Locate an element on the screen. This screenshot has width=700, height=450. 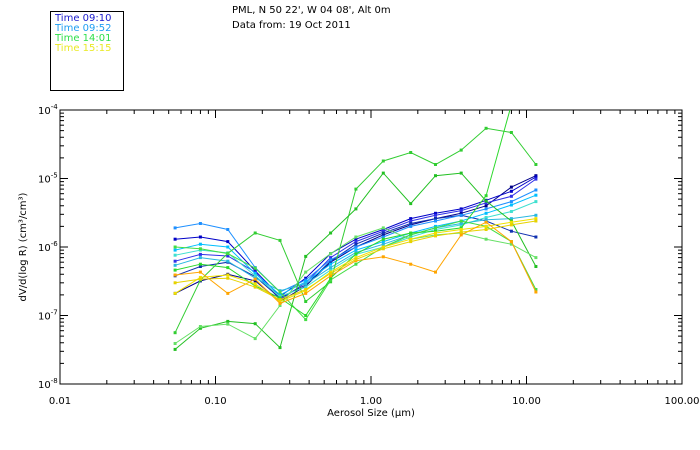
x-tick-label: 0.01 is located at coordinates (60, 401).